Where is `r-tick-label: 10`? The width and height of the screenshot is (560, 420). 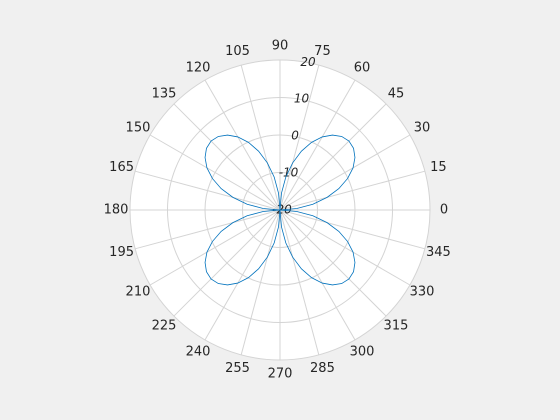 r-tick-label: 10 is located at coordinates (302, 99).